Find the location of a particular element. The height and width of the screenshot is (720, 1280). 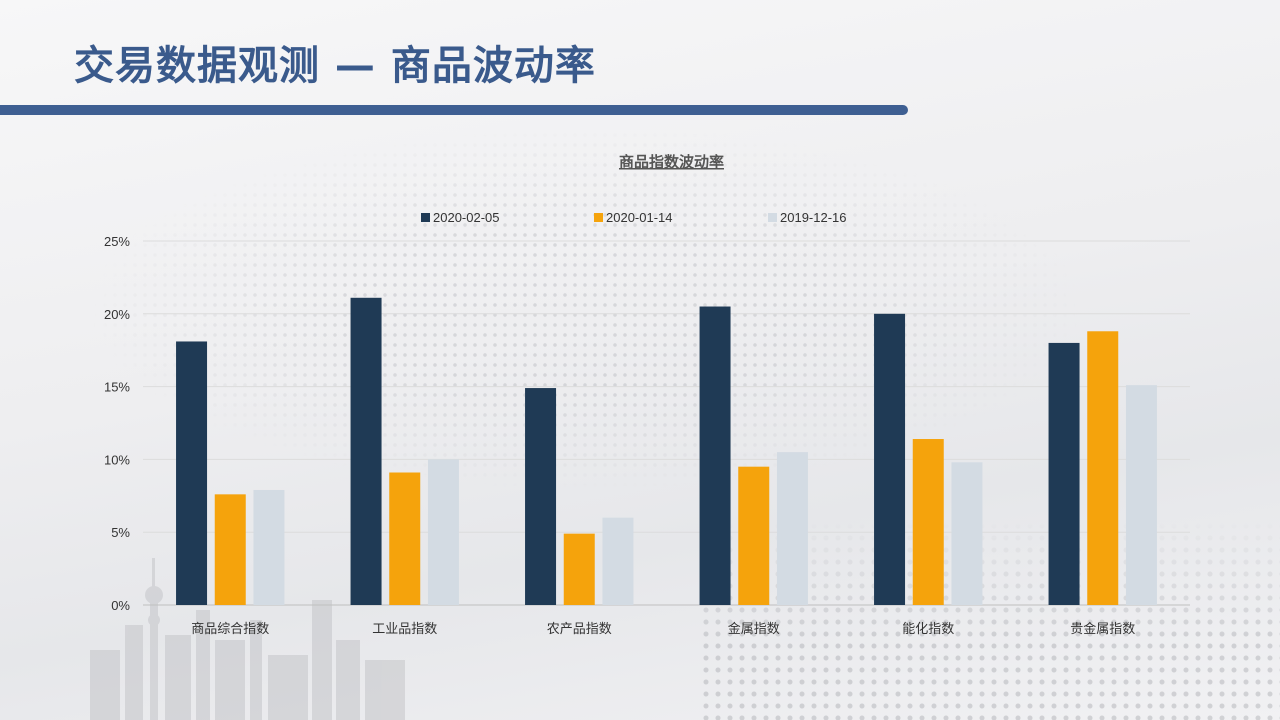

legend-label: 2020-01-14 is located at coordinates (639, 217).